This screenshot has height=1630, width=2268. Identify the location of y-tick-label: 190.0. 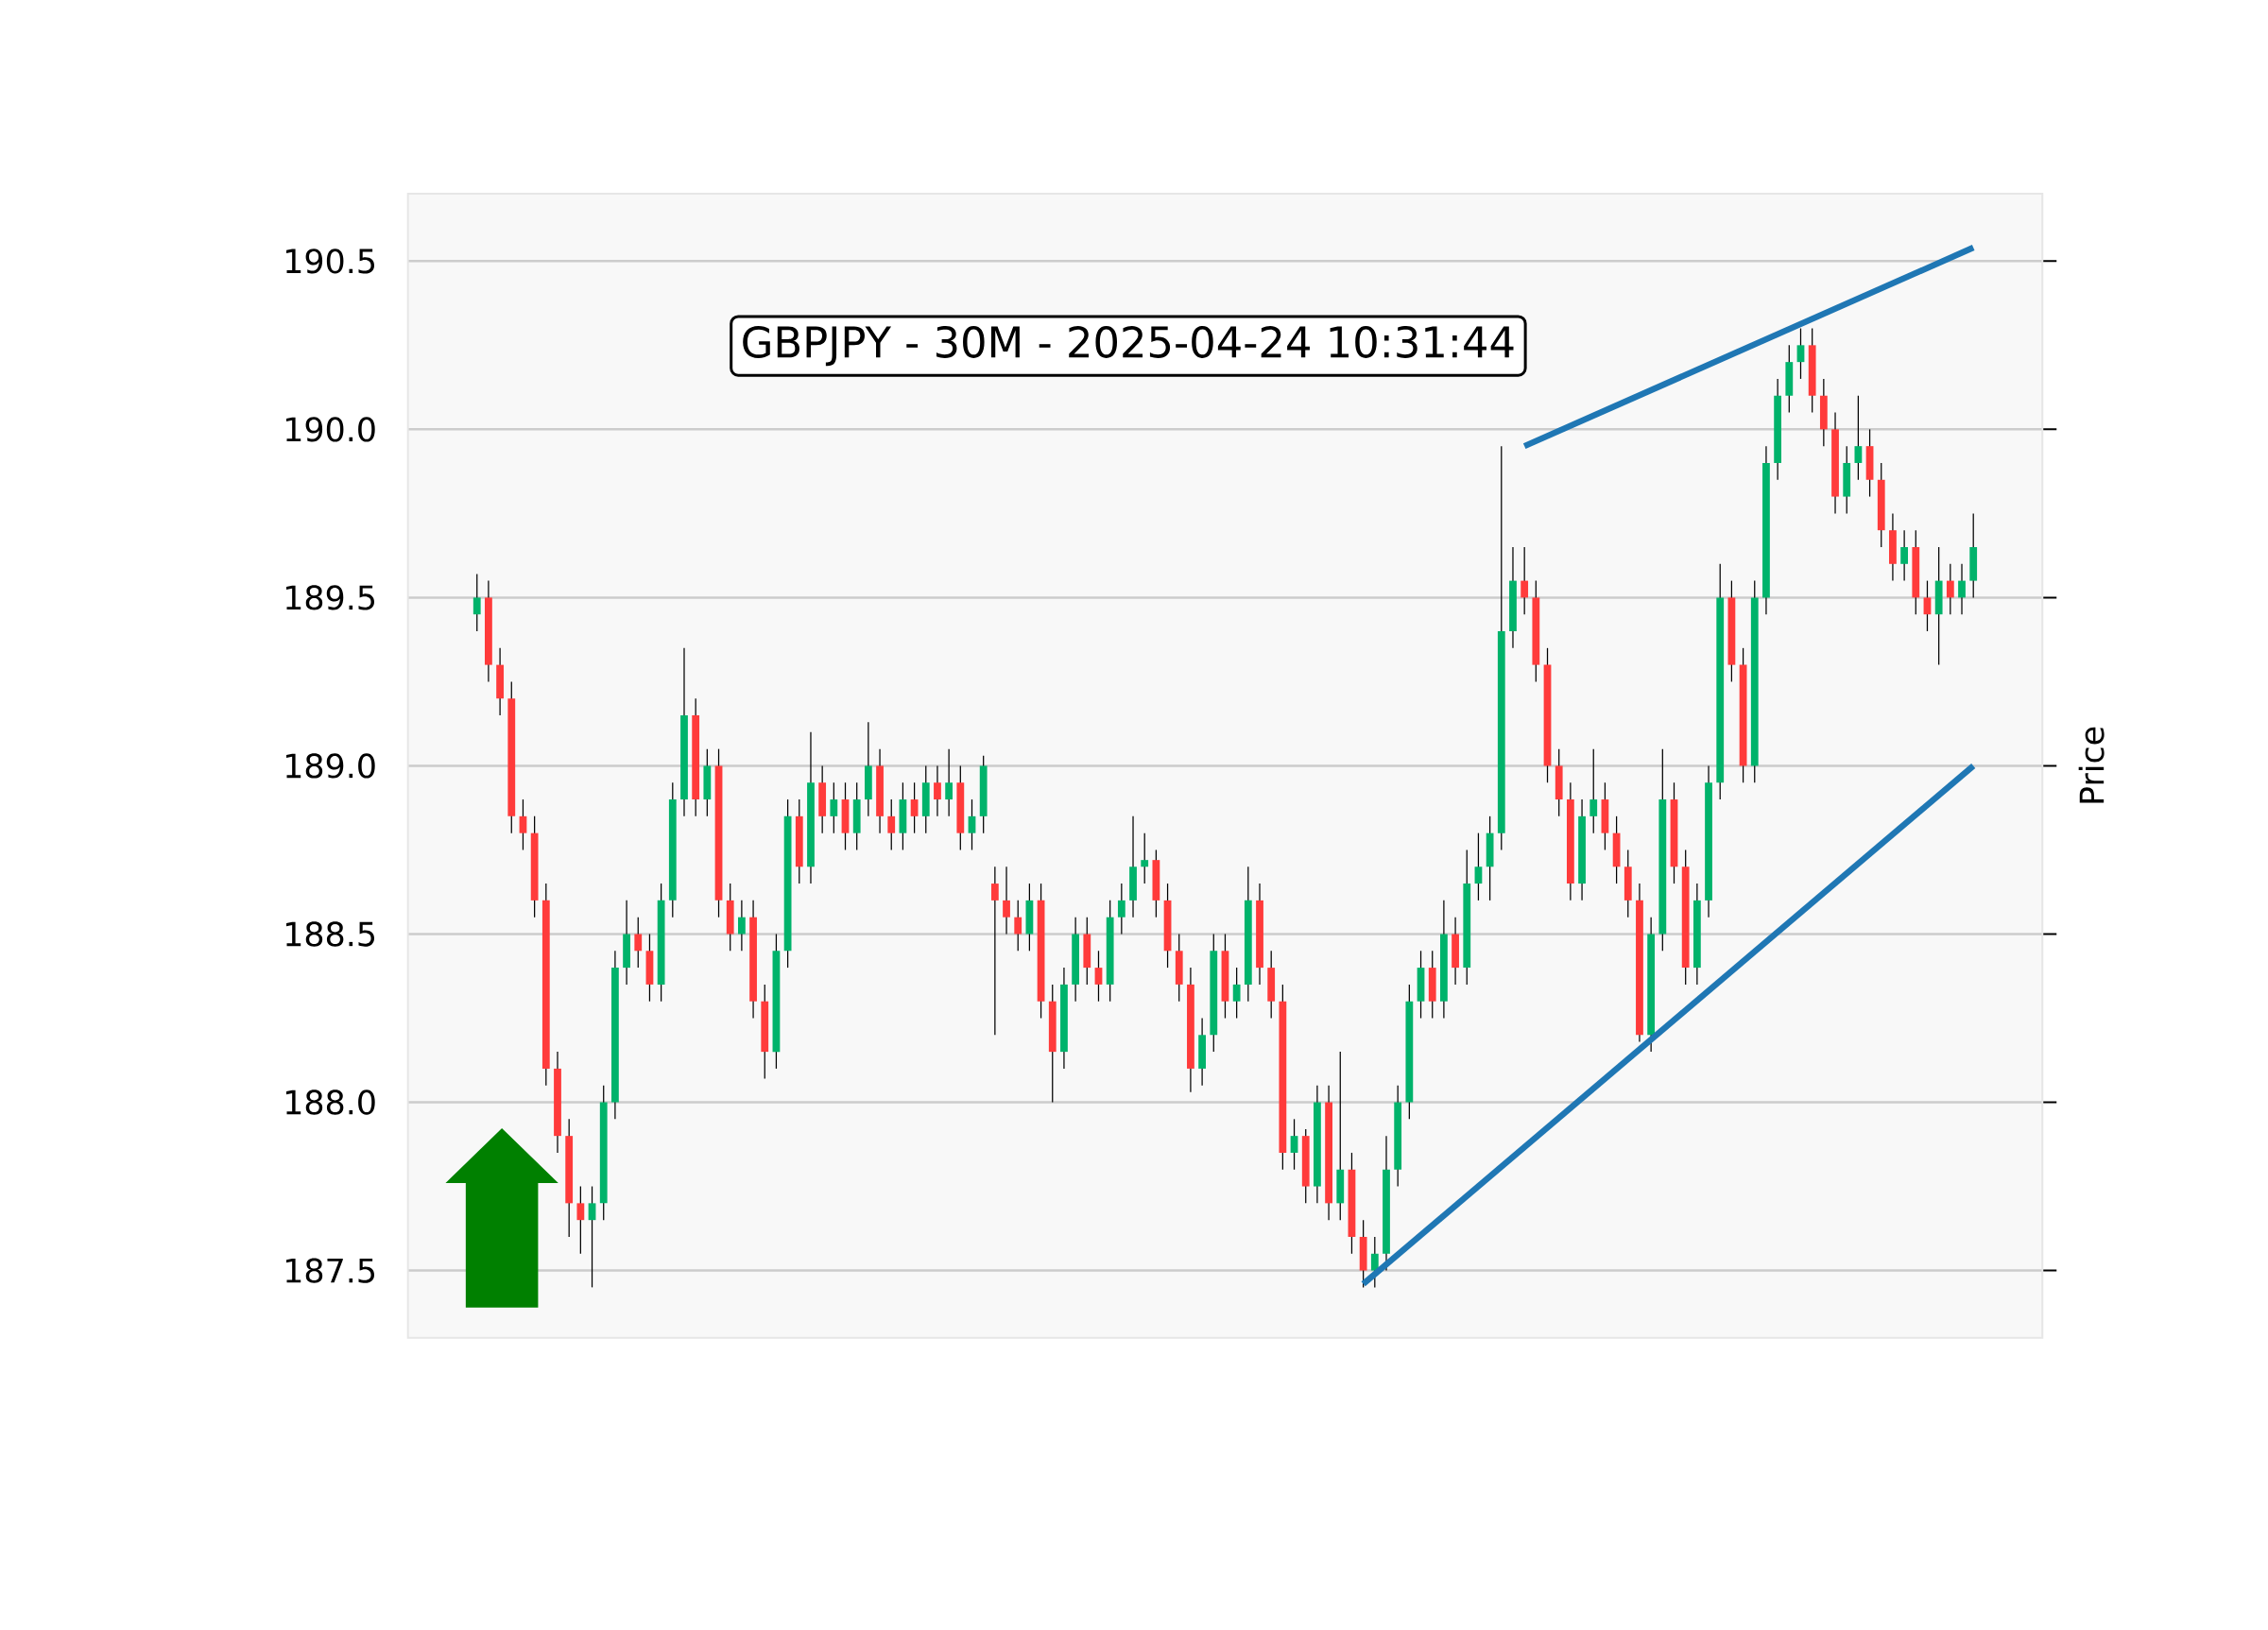
(330, 430).